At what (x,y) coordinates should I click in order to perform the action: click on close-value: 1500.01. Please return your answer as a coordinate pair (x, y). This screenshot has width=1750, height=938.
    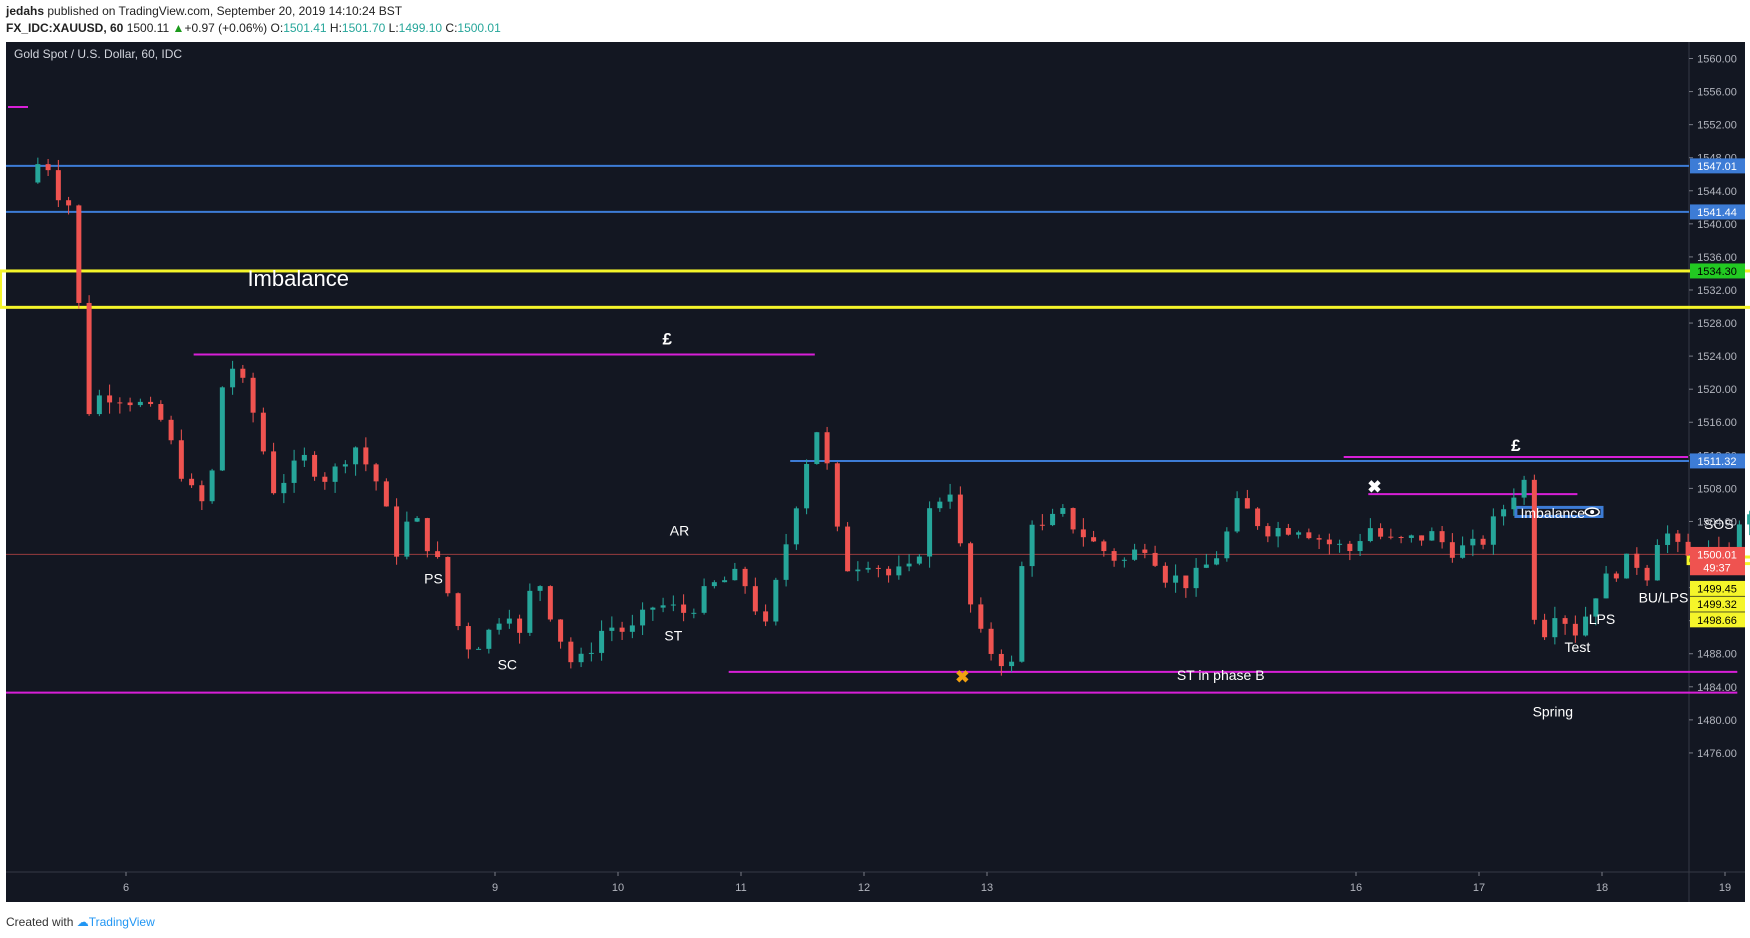
    Looking at the image, I should click on (479, 28).